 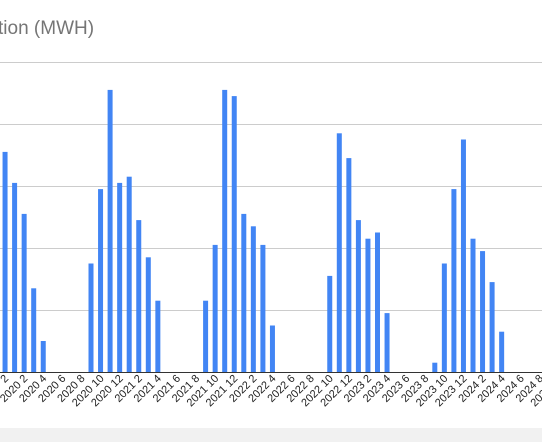 I want to click on x-tick-label: 2, so click(x=5, y=379).